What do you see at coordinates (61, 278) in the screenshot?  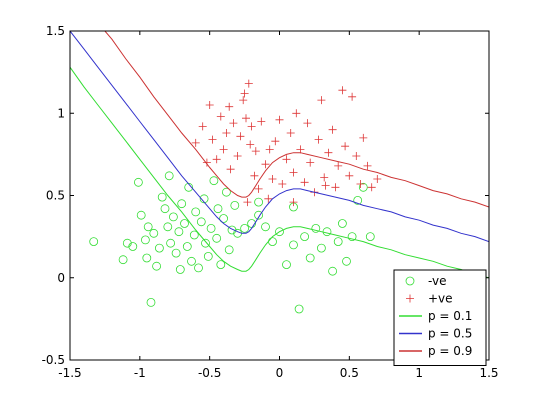 I see `y-tick-label: 0` at bounding box center [61, 278].